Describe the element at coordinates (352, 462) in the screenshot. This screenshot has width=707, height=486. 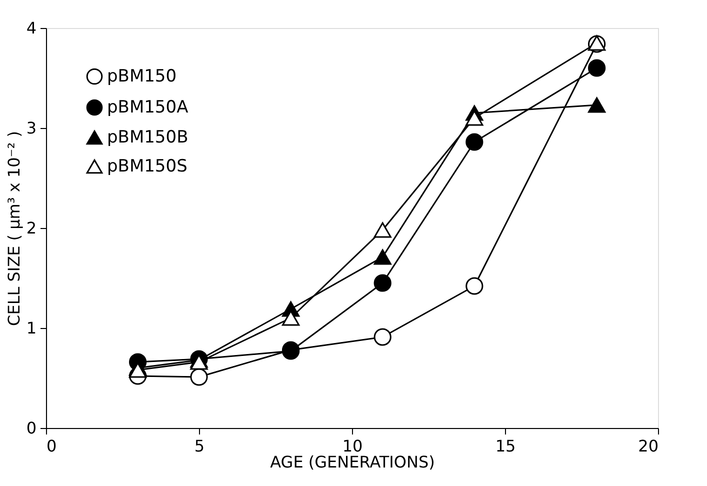
I see `x-axis-title: AGE (GENERATIONS)` at that location.